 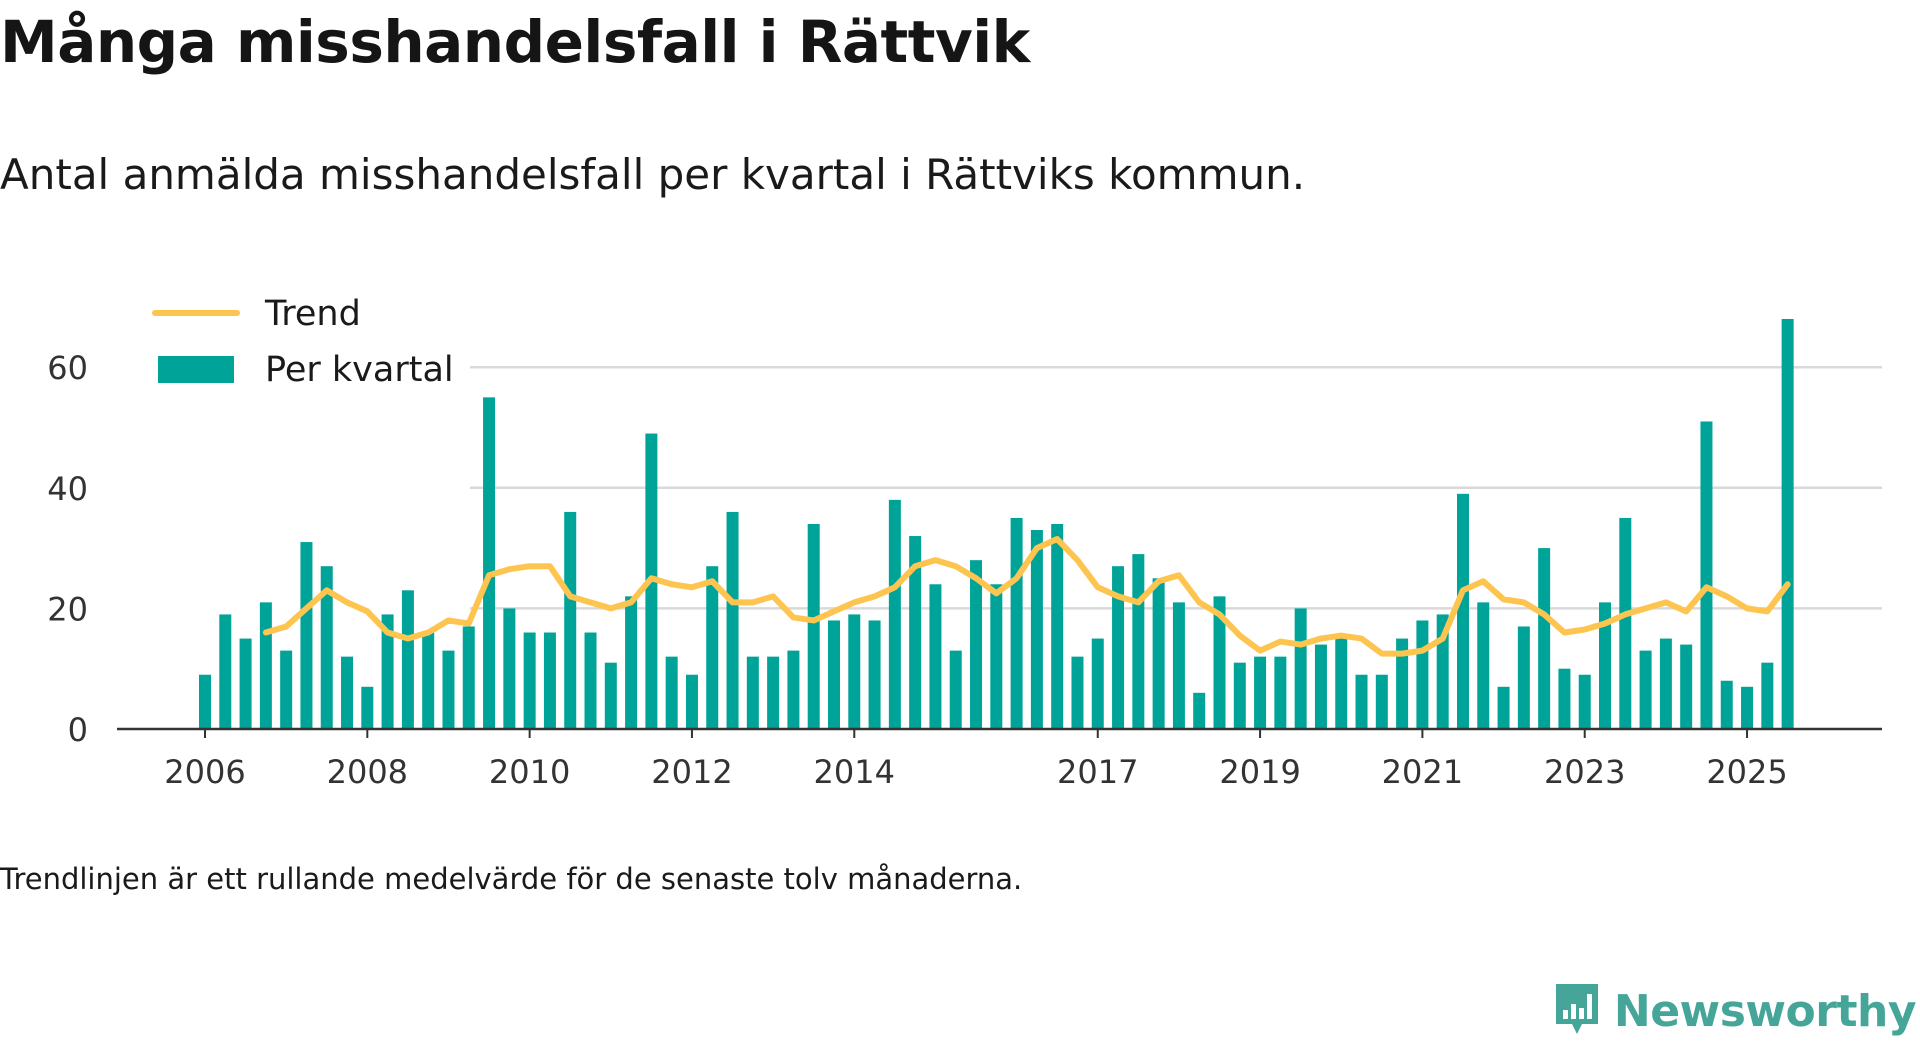 What do you see at coordinates (976, 759) in the screenshot?
I see `x-axis-ticks: 2006 2008 2010 2012 2014 2017 2019 2021 2023 2025` at bounding box center [976, 759].